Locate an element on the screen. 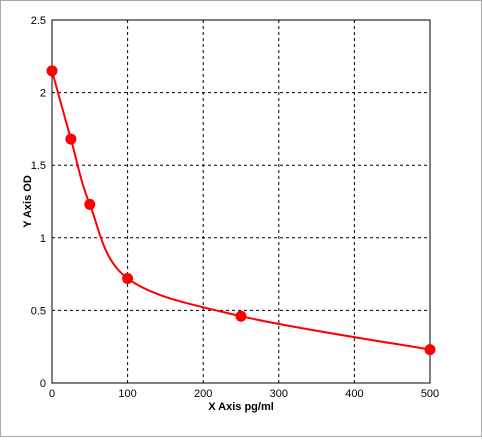  x-tick-label: 200 is located at coordinates (203, 394).